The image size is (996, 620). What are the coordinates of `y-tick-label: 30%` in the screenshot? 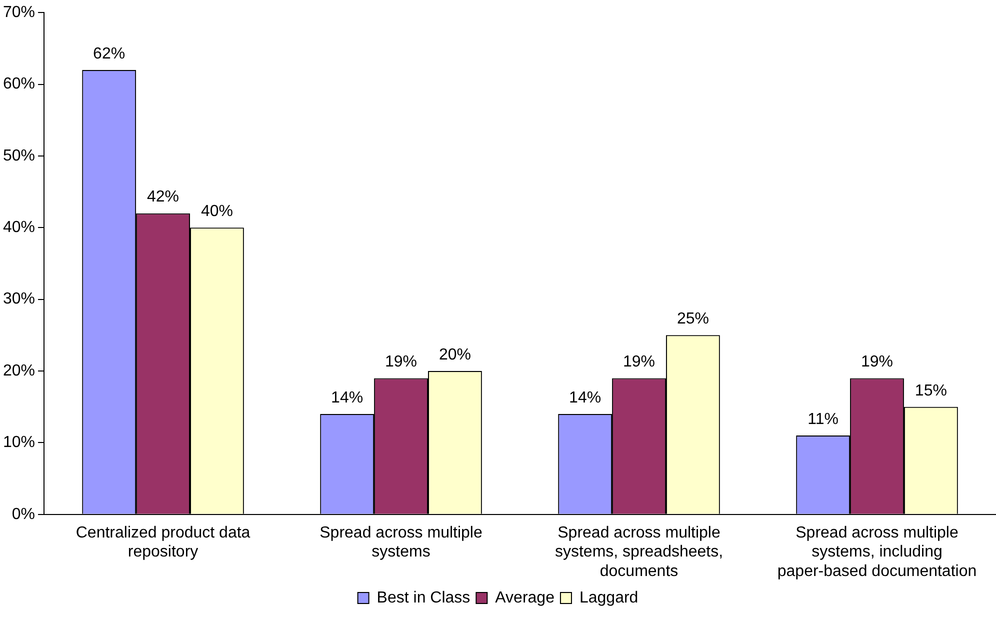 It's located at (19, 299).